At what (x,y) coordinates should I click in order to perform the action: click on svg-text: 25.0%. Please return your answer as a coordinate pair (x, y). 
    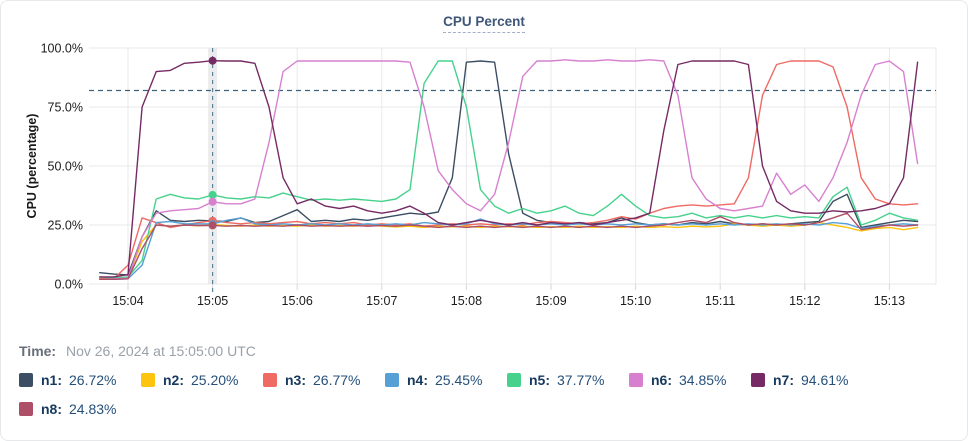
    Looking at the image, I should click on (65, 226).